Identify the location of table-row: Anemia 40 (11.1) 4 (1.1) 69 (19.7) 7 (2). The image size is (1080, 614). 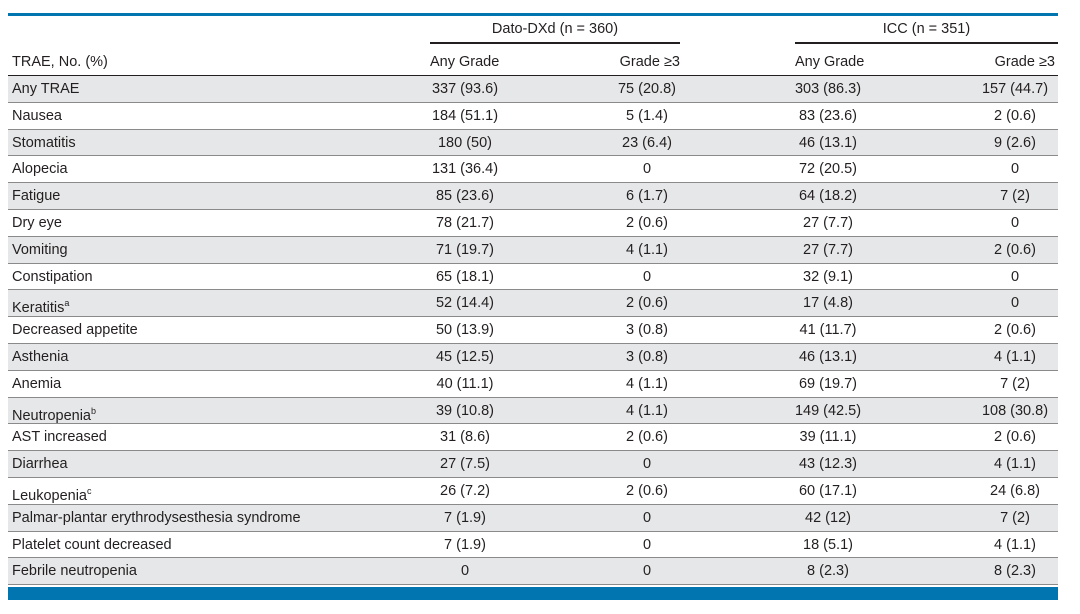
(533, 384).